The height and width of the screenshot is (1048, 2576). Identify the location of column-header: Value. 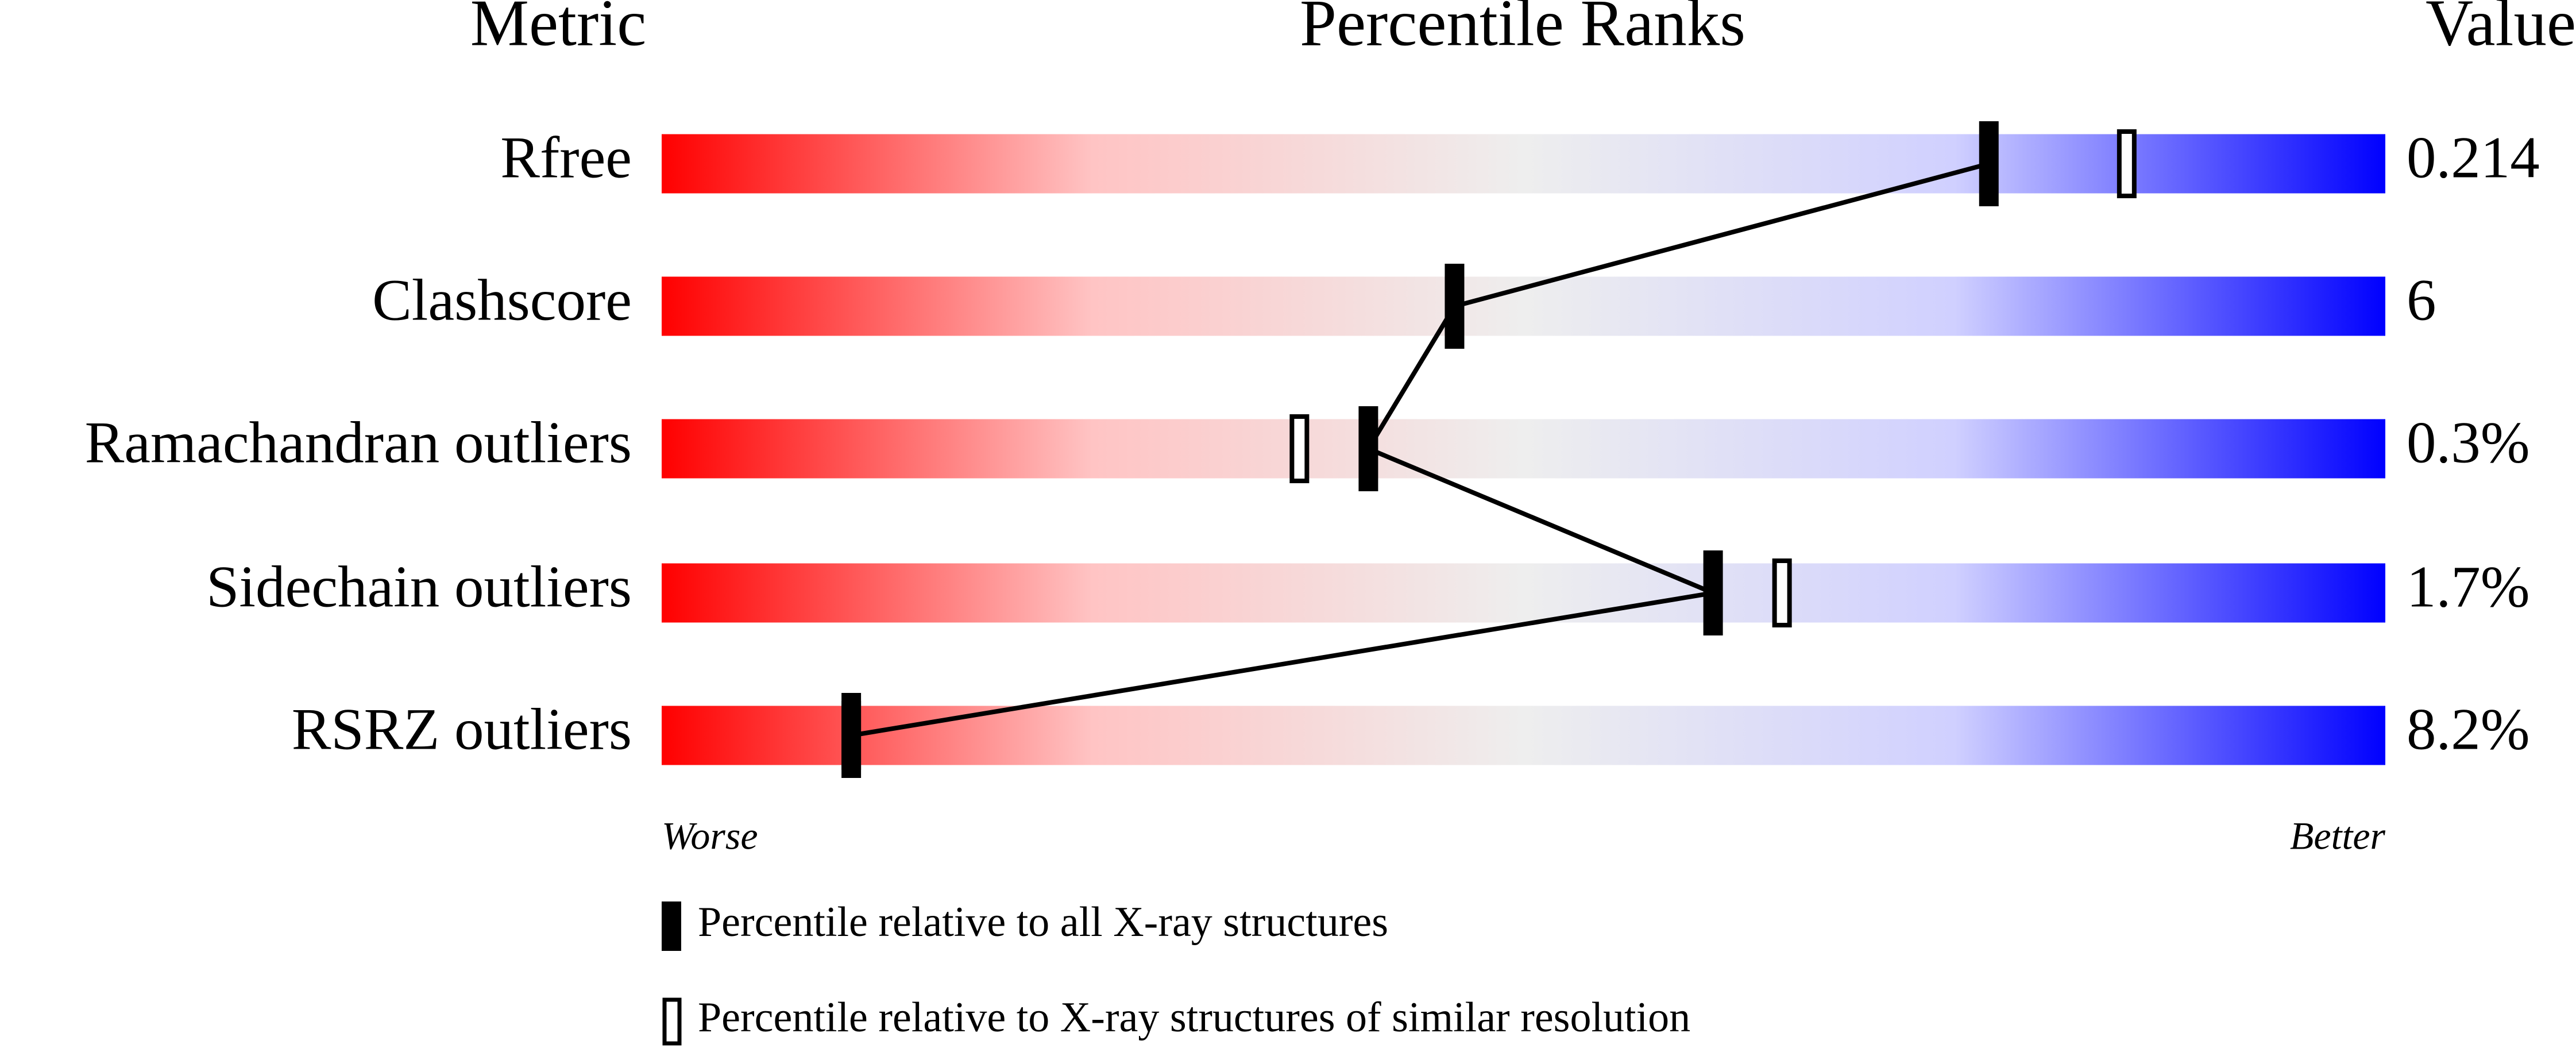
(2501, 29).